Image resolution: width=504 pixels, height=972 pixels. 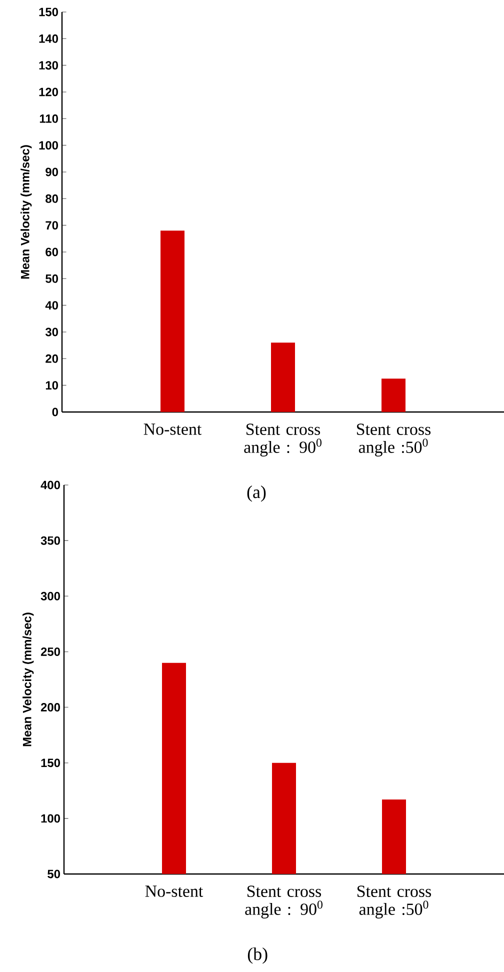 I want to click on y-tick-label: 20, so click(x=52, y=358).